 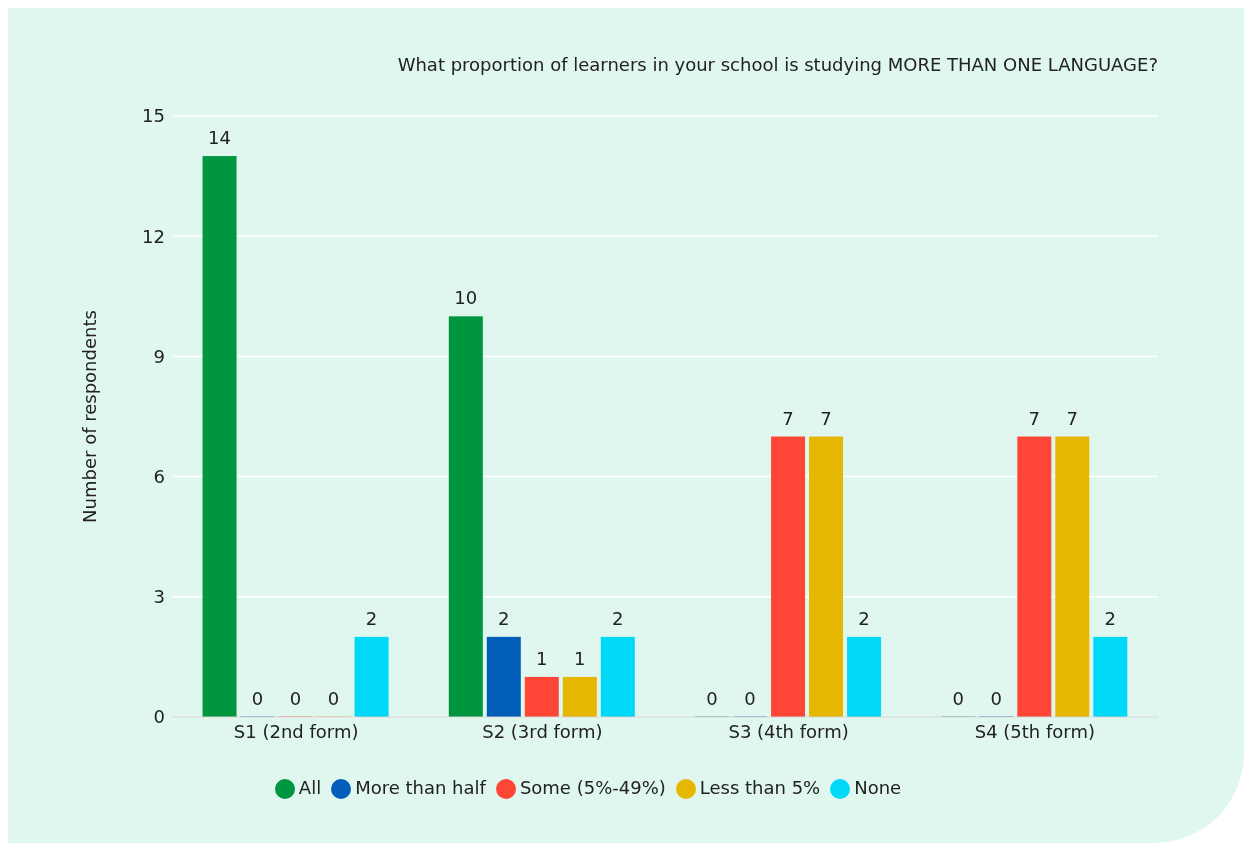 What do you see at coordinates (159, 717) in the screenshot?
I see `y-tick-label: 0` at bounding box center [159, 717].